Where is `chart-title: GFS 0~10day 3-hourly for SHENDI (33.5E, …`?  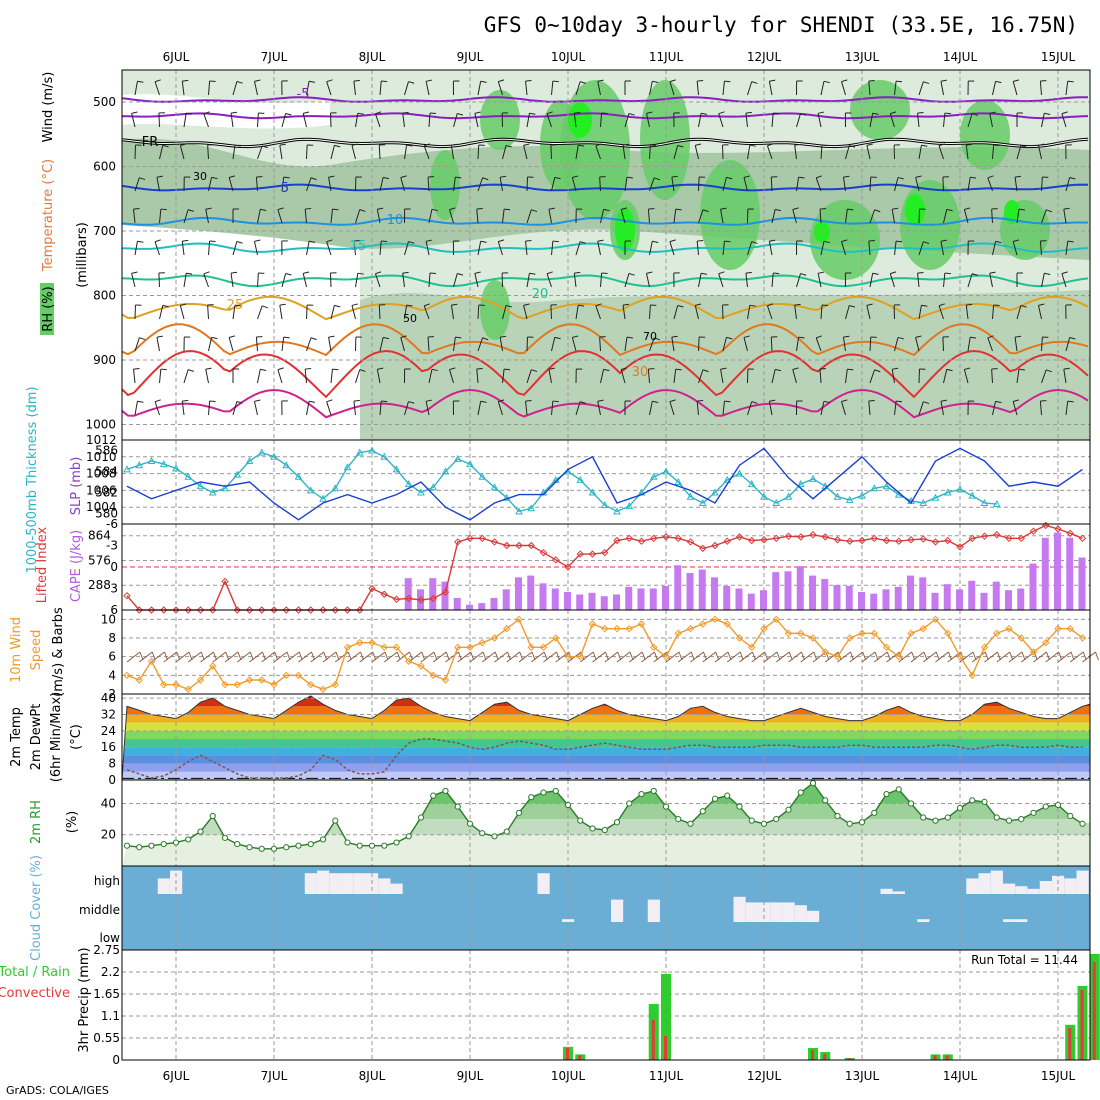
chart-title: GFS 0~10day 3-hourly for SHENDI (33.5E, … is located at coordinates (781, 25).